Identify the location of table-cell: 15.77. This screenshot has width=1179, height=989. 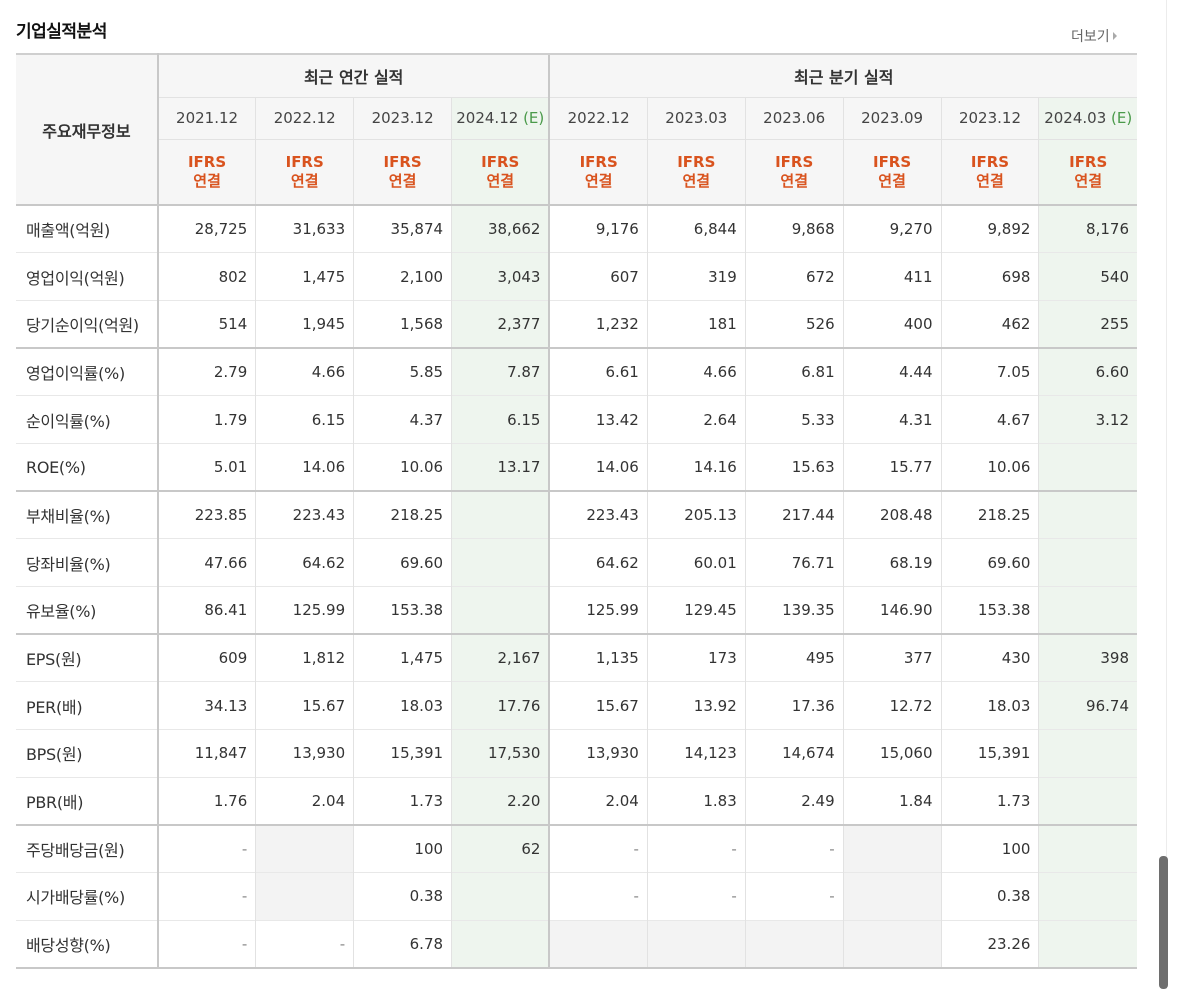
(892, 467).